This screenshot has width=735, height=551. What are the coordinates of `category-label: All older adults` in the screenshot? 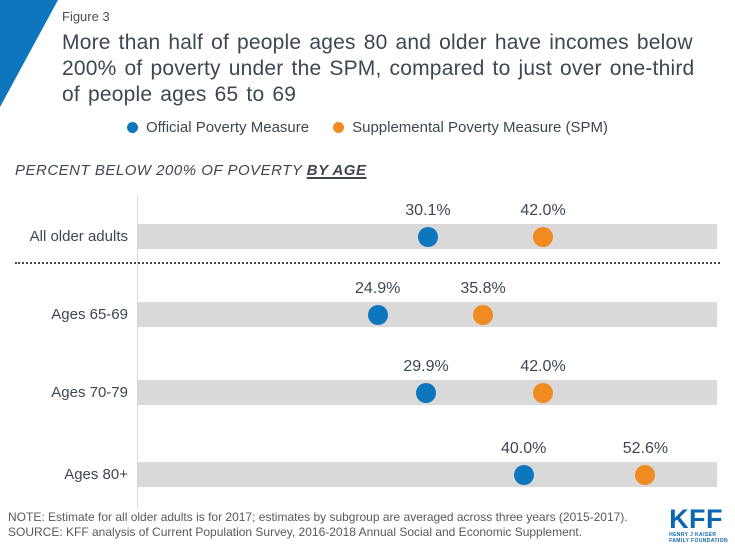 It's located at (78, 236).